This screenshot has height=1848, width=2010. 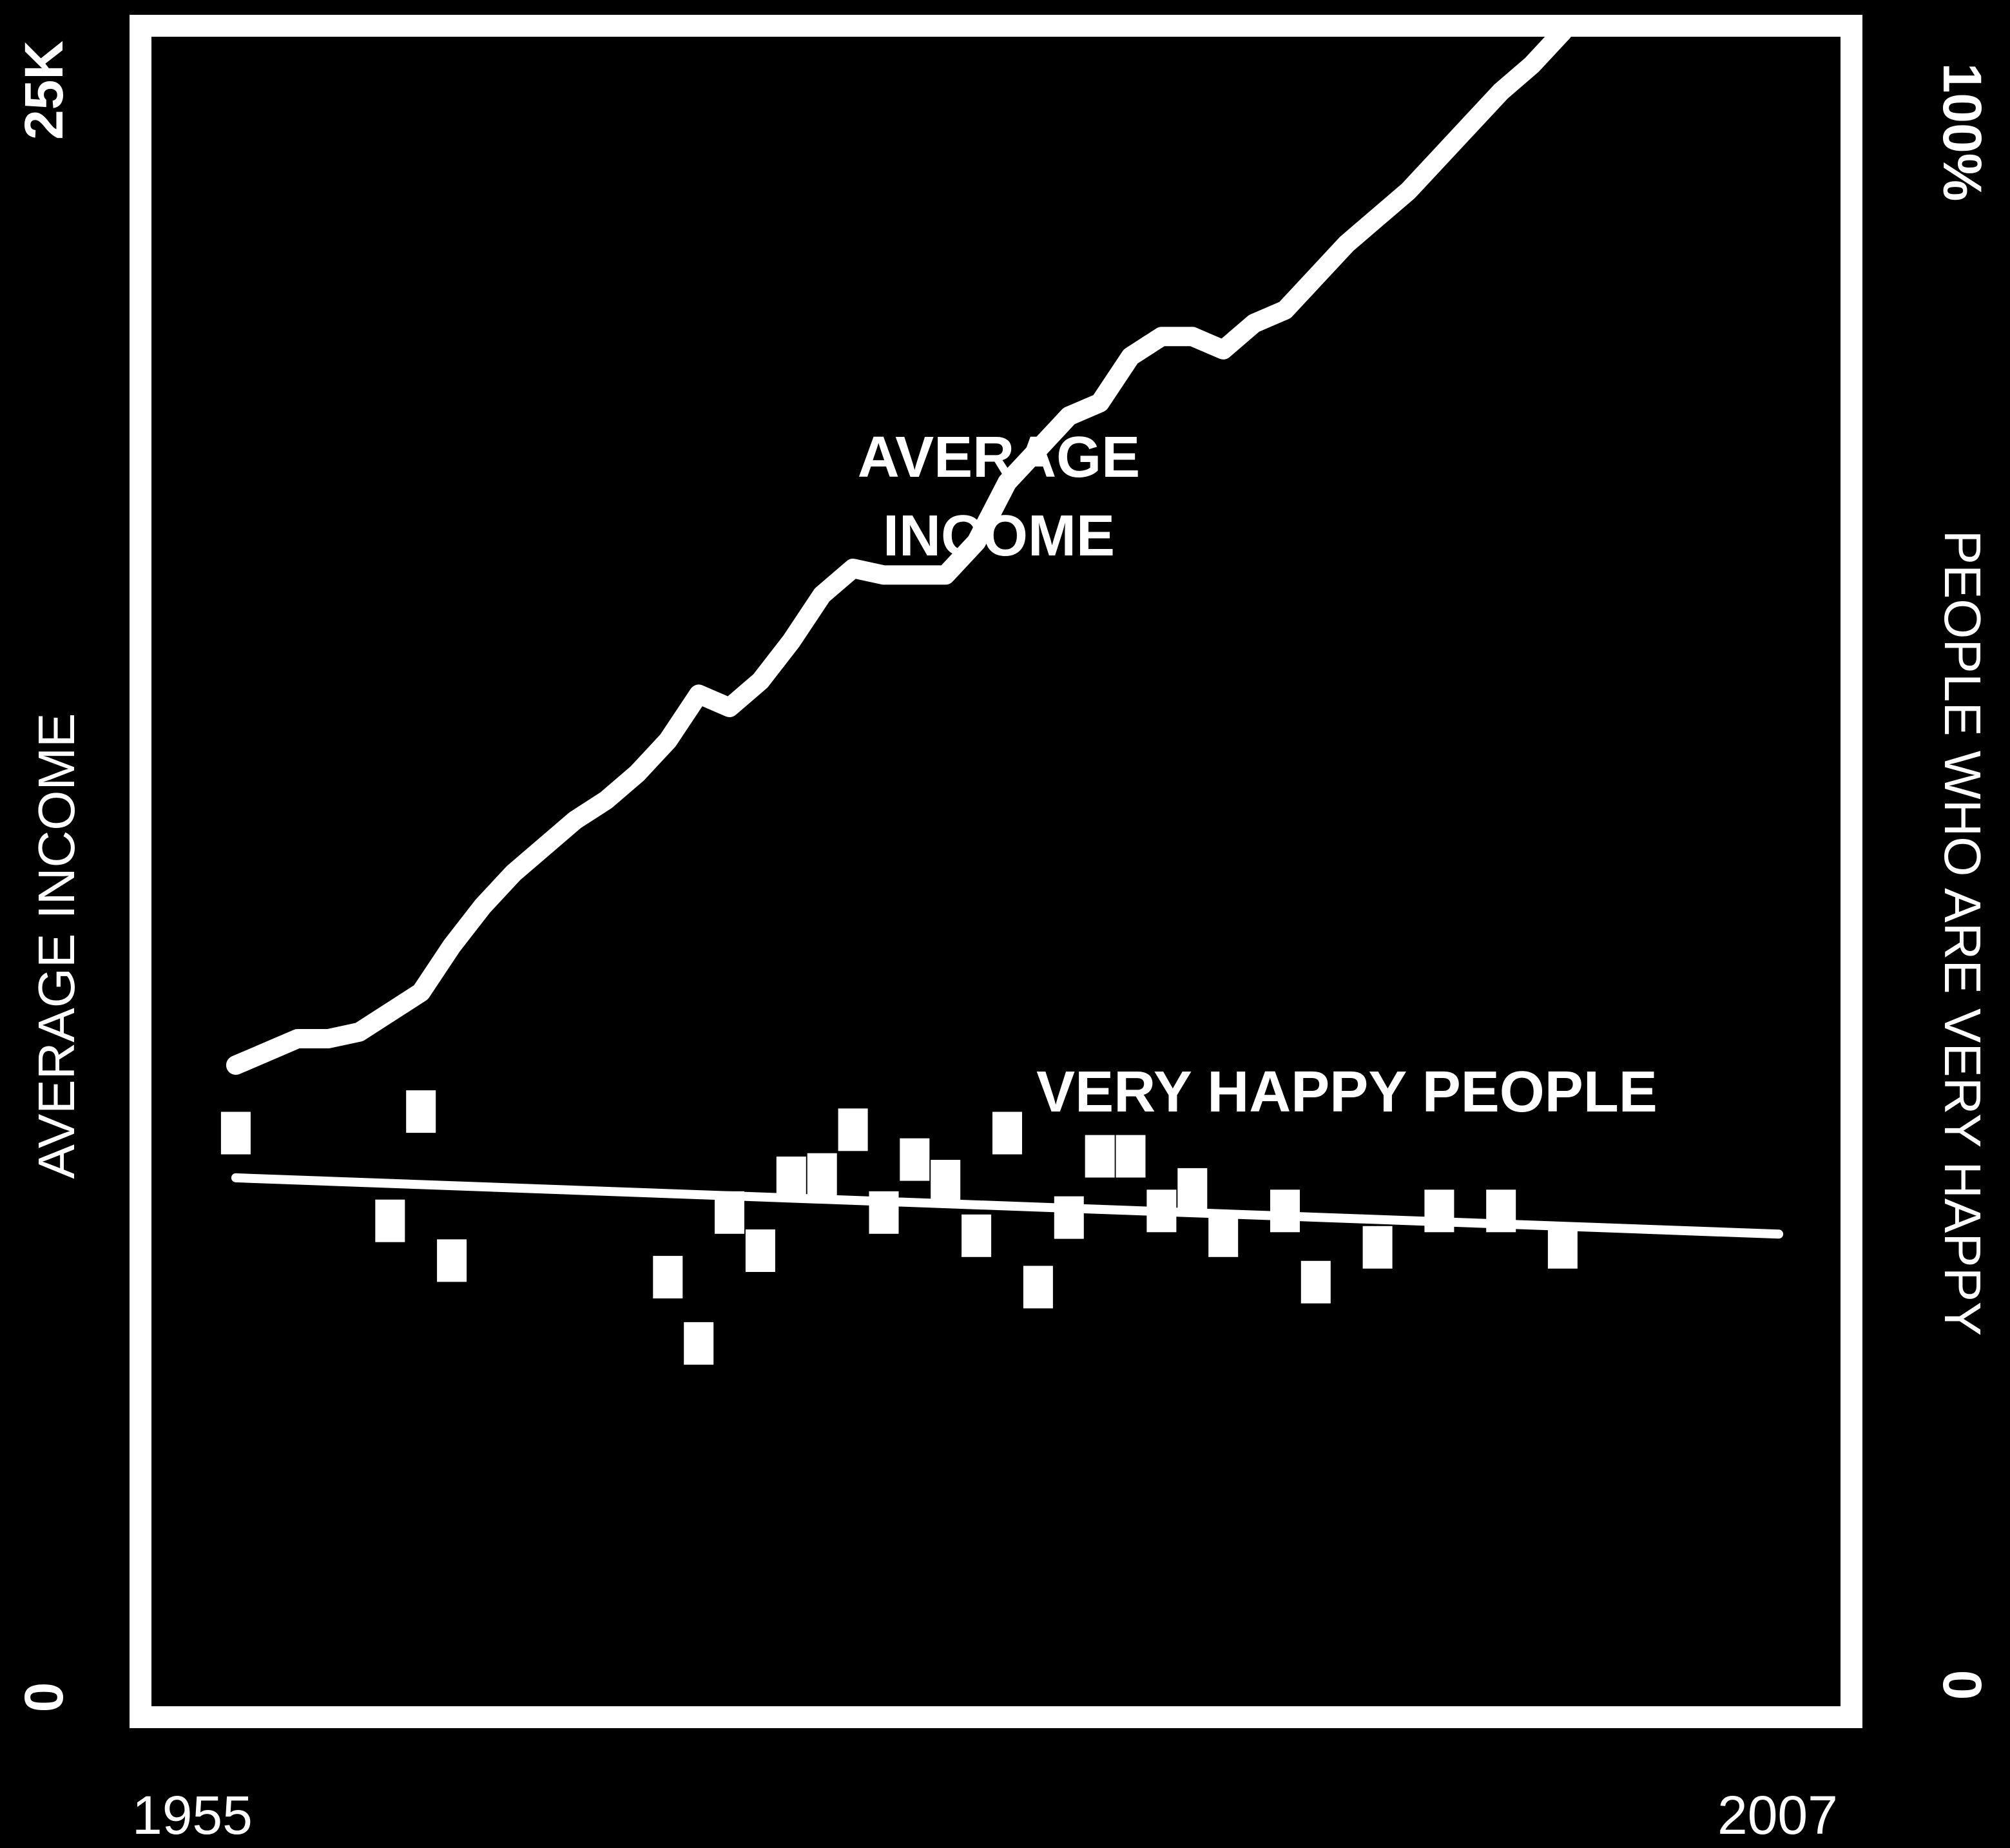 I want to click on income-label-line-2: INCOME, so click(x=999, y=535).